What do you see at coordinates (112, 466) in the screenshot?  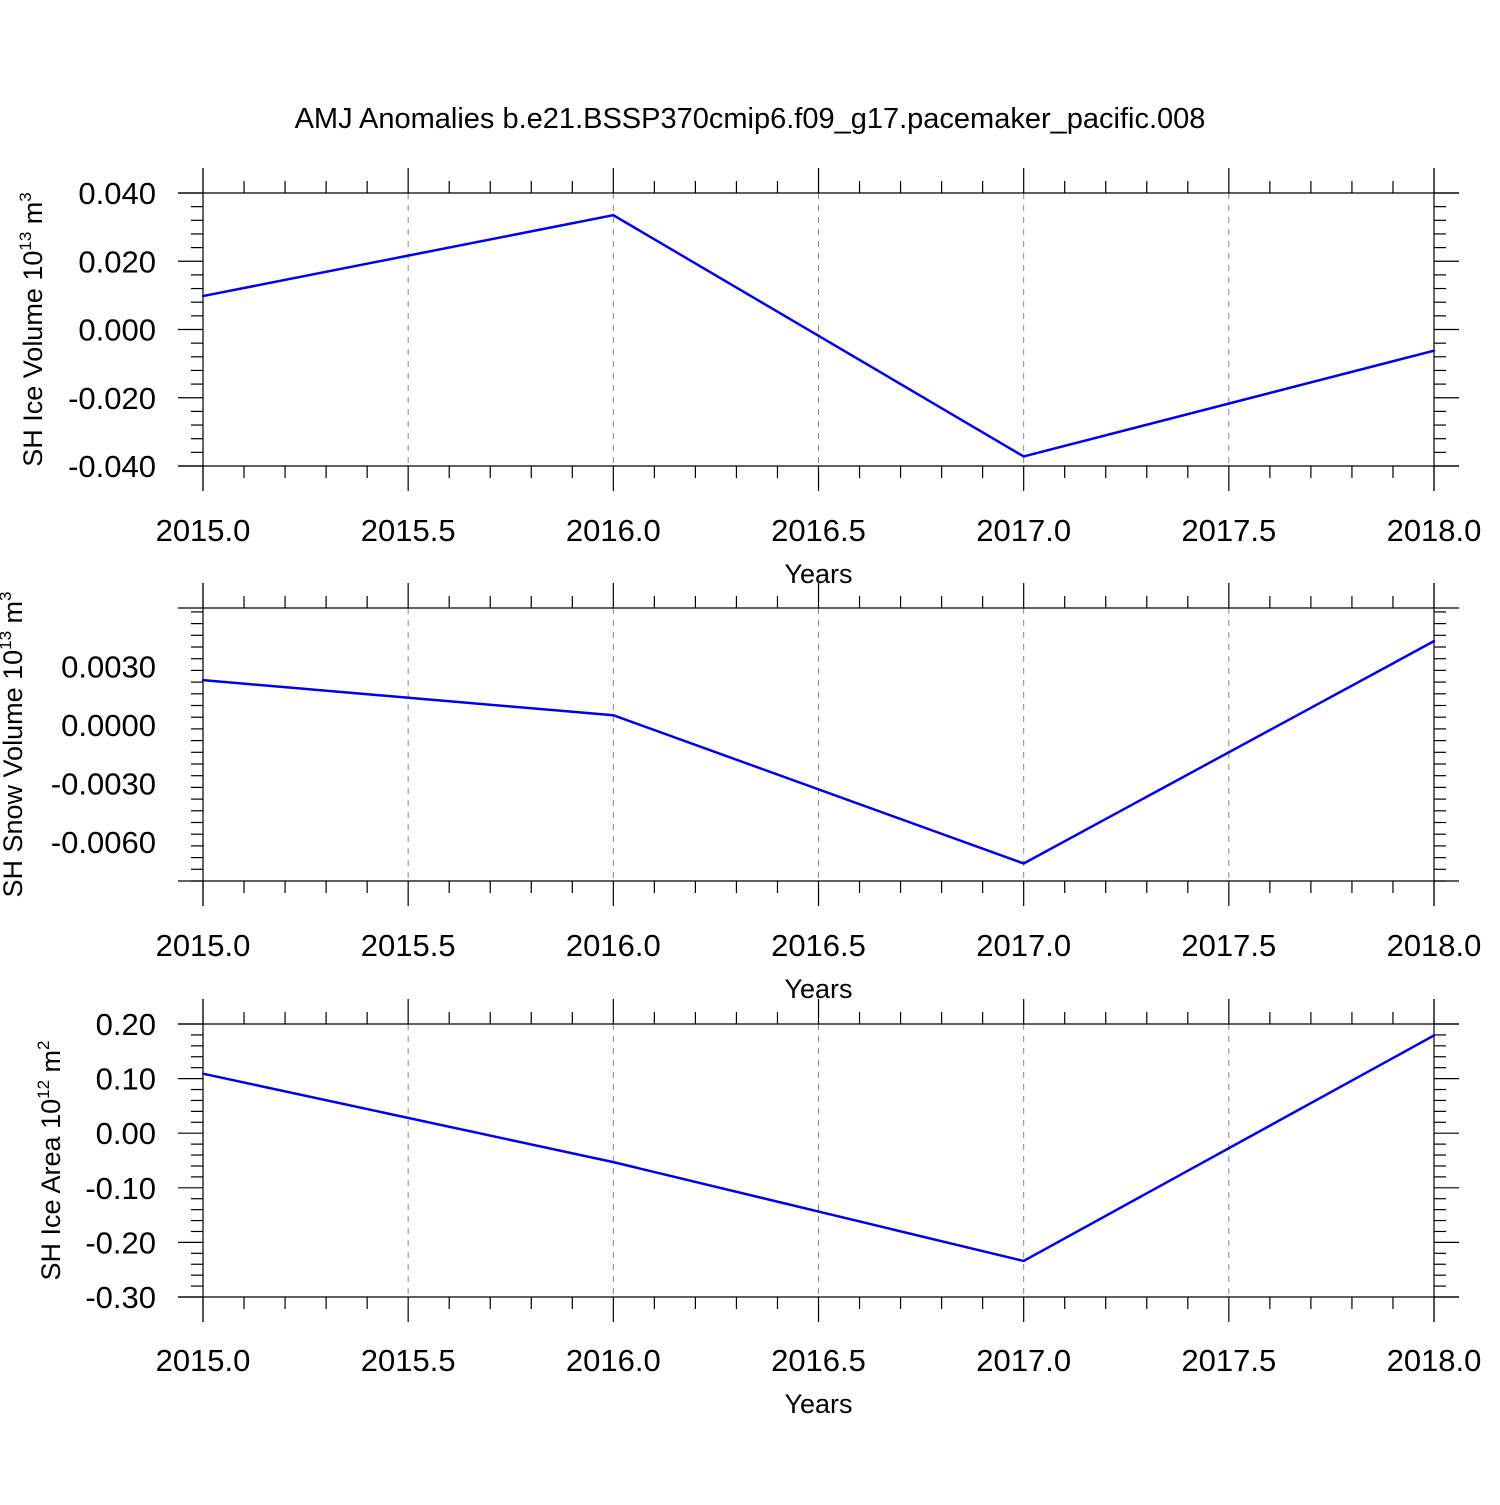 I see `y-tick-label: -0.040` at bounding box center [112, 466].